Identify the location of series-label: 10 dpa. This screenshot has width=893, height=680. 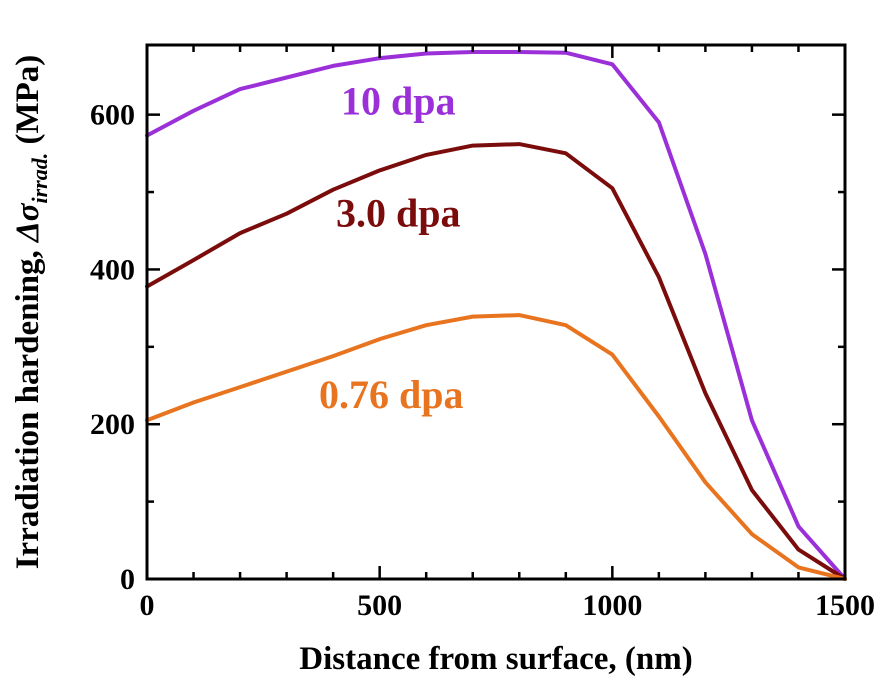
(398, 100).